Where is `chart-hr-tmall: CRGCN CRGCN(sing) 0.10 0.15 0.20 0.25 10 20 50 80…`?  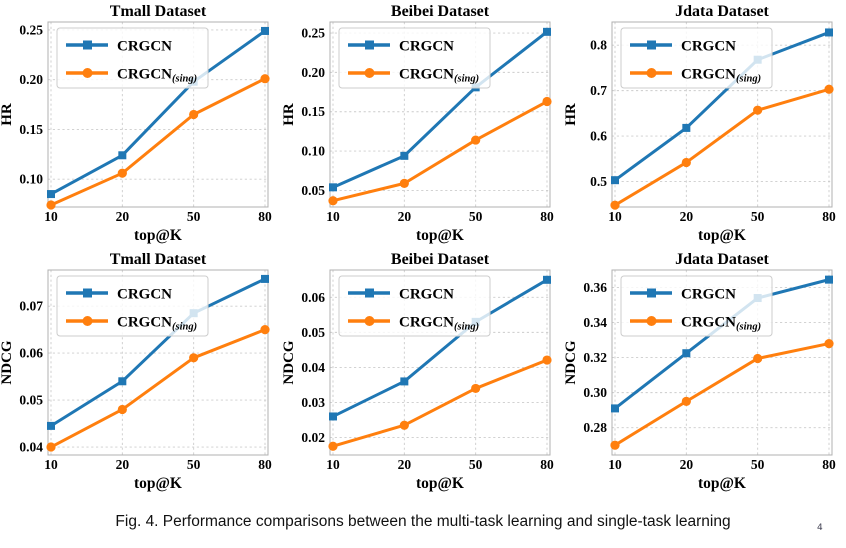 chart-hr-tmall: CRGCN CRGCN(sing) 0.10 0.15 0.20 0.25 10 20 50 80… is located at coordinates (136, 123).